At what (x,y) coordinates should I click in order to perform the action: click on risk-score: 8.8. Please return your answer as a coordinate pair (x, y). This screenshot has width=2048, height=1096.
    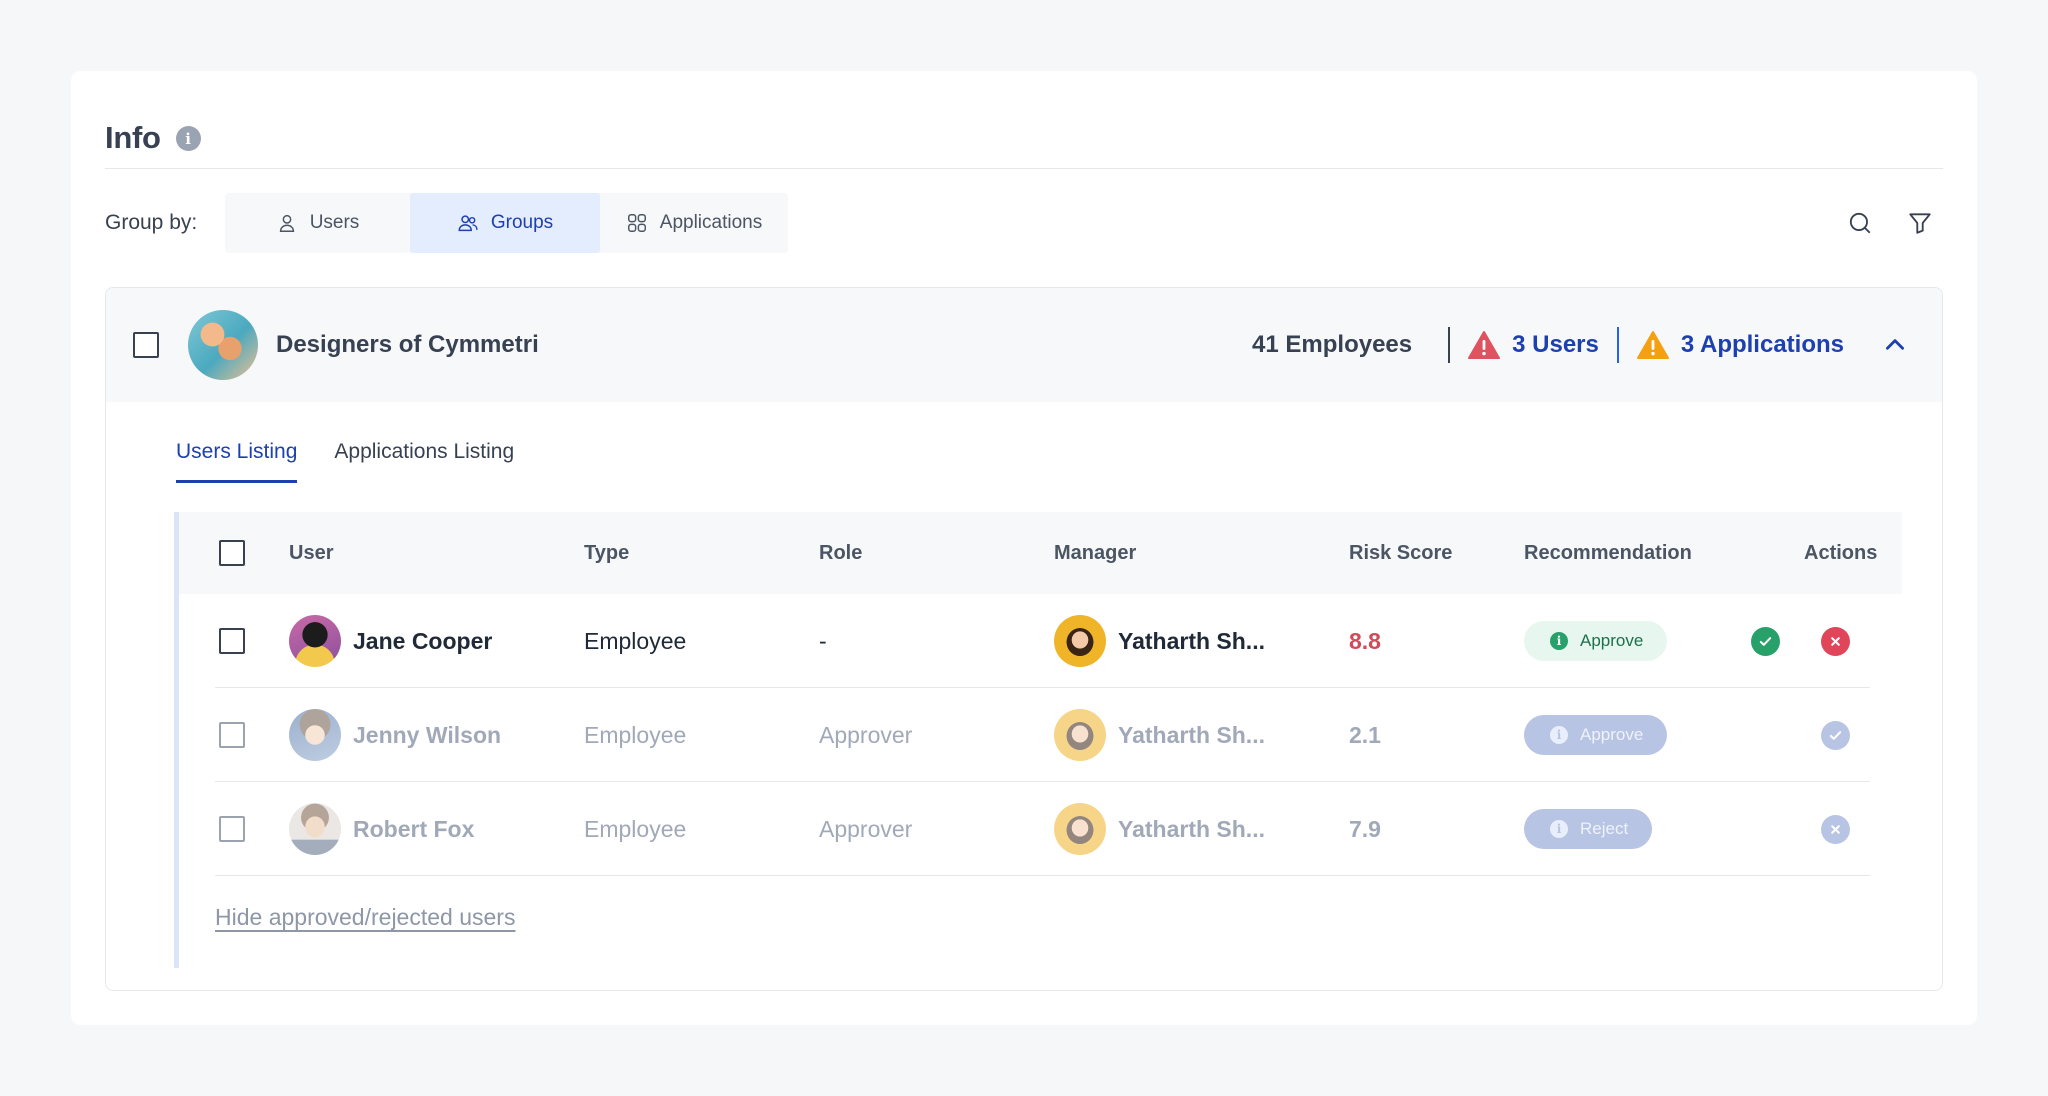
    Looking at the image, I should click on (1365, 640).